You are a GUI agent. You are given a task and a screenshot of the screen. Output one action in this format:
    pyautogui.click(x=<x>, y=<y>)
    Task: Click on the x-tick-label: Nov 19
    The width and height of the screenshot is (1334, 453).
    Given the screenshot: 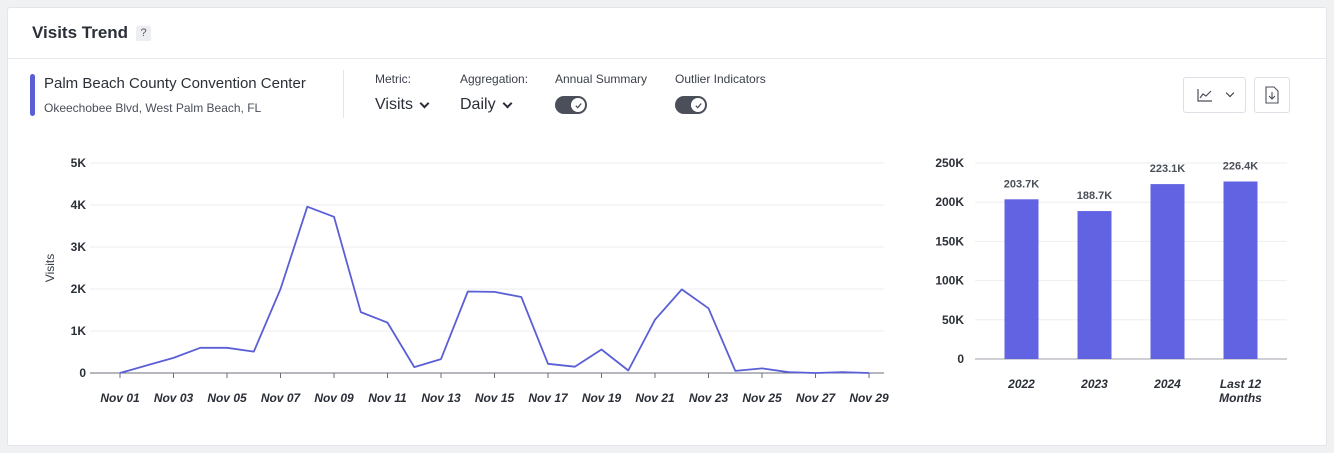 What is the action you would take?
    pyautogui.click(x=602, y=398)
    